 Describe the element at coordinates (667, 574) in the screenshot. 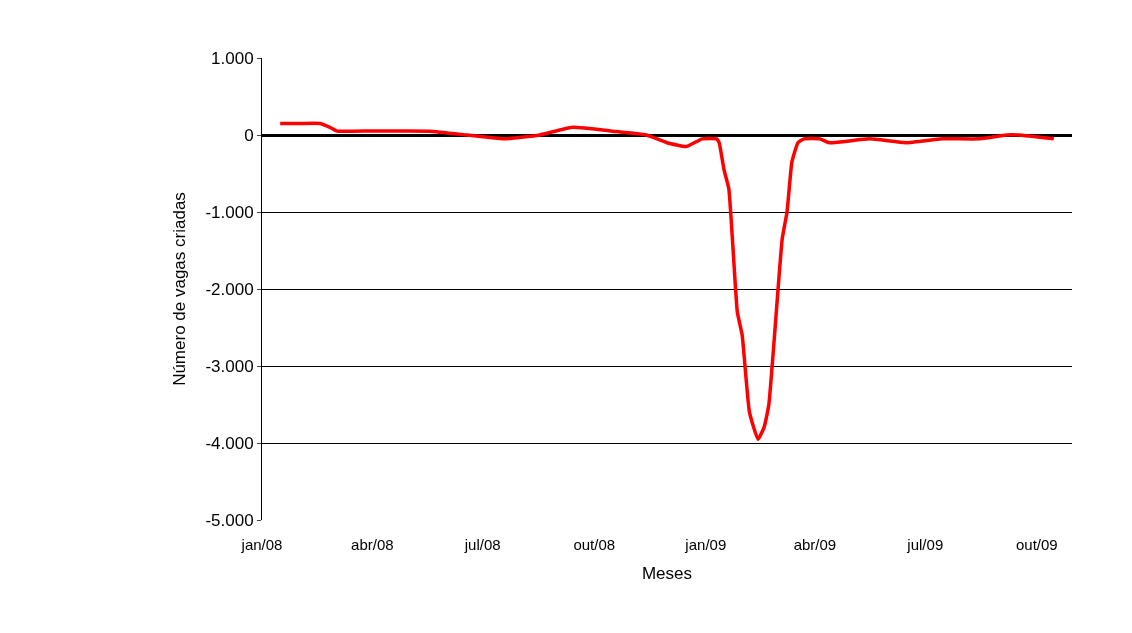

I see `x-axis-title: Meses` at that location.